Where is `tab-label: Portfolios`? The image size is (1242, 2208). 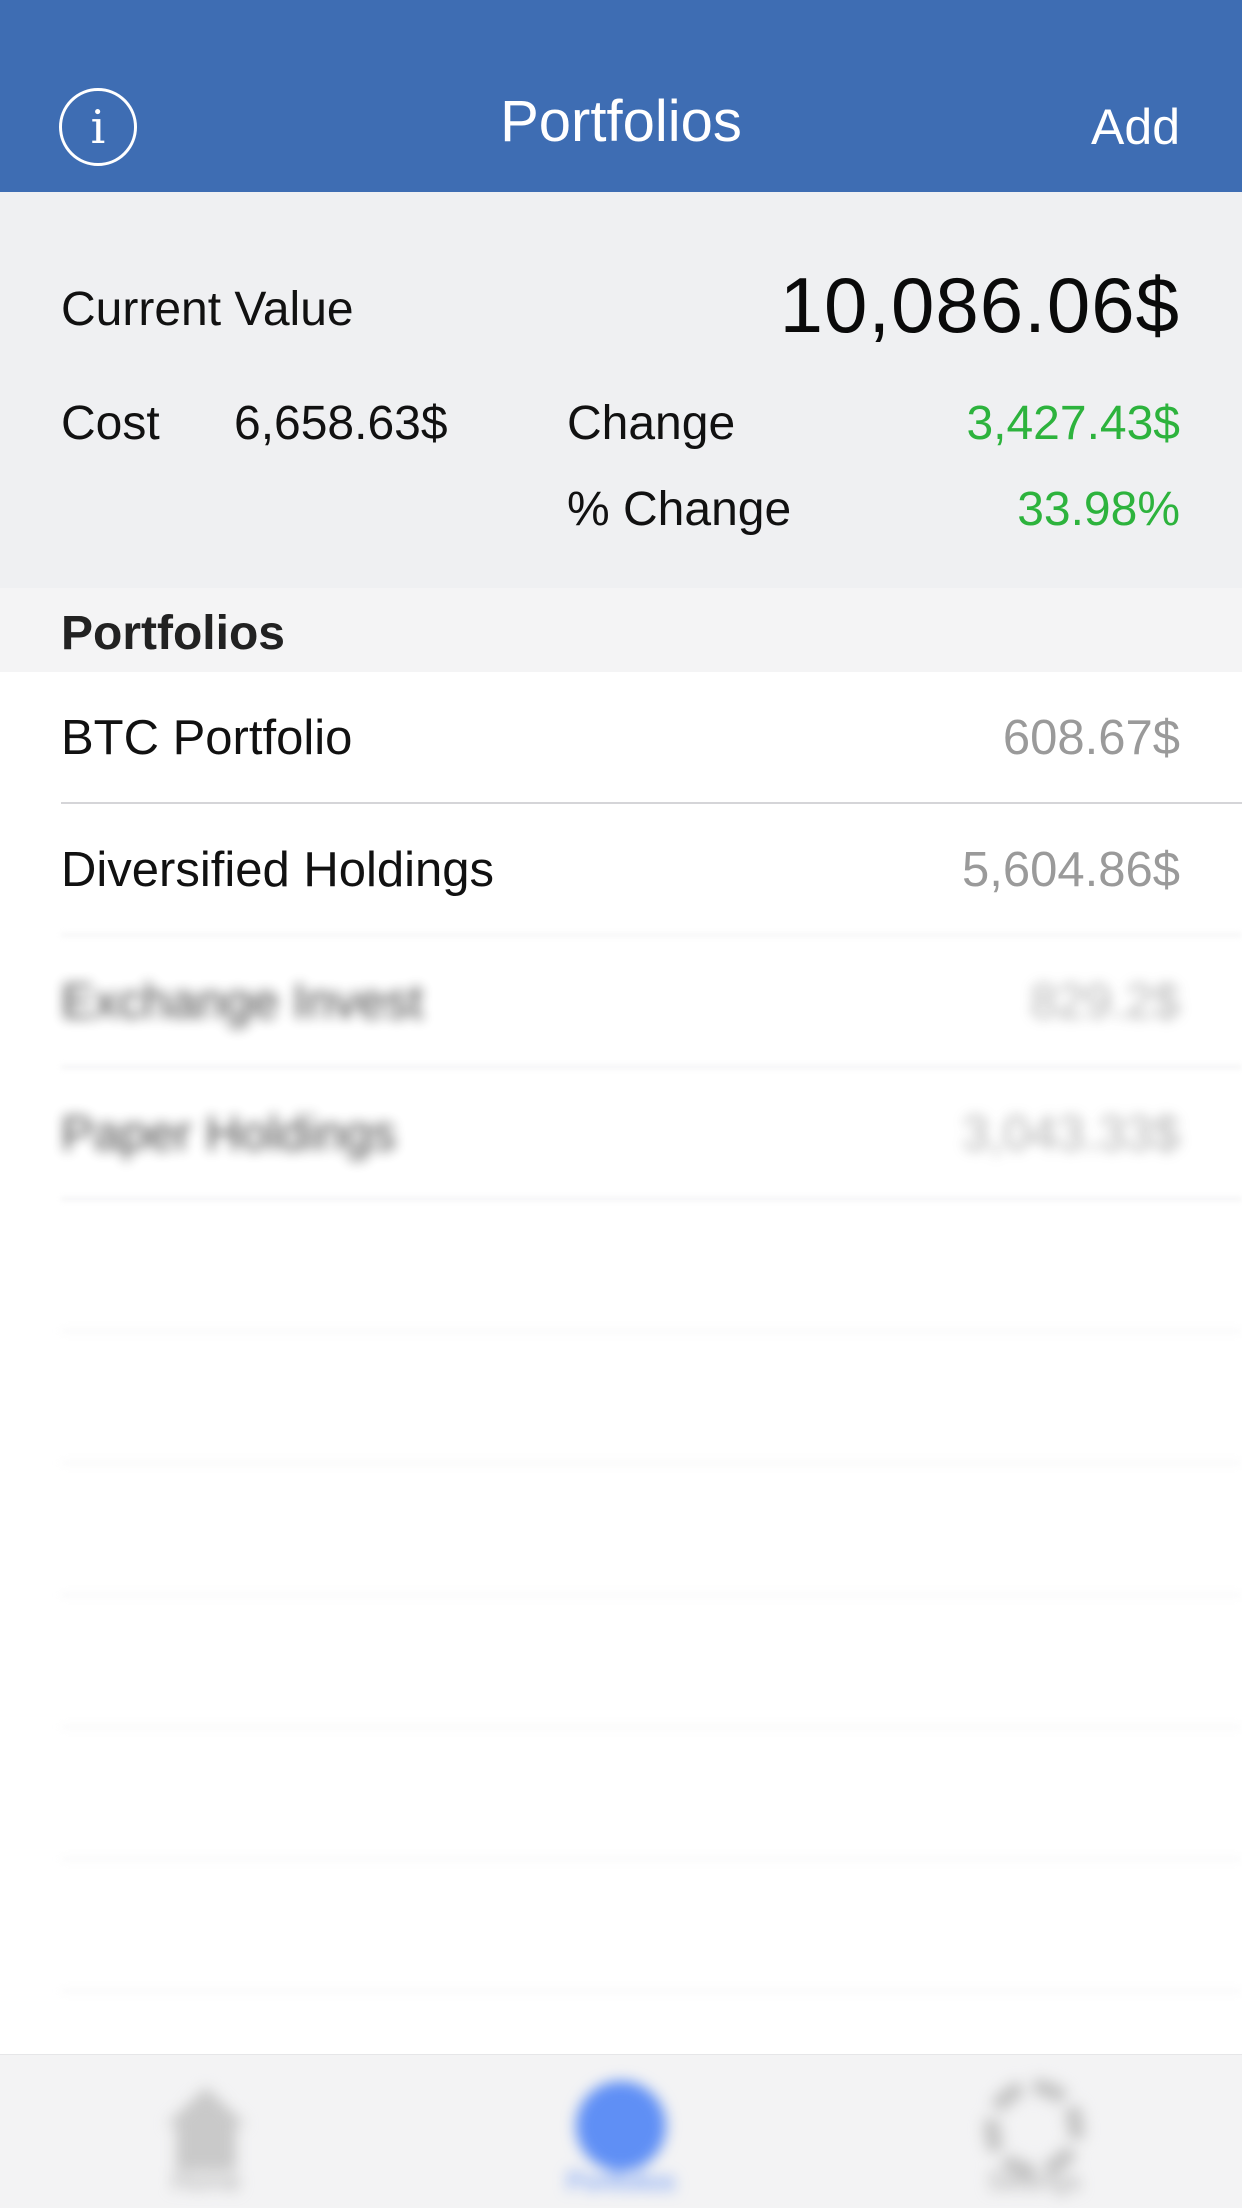 tab-label: Portfolios is located at coordinates (621, 2181).